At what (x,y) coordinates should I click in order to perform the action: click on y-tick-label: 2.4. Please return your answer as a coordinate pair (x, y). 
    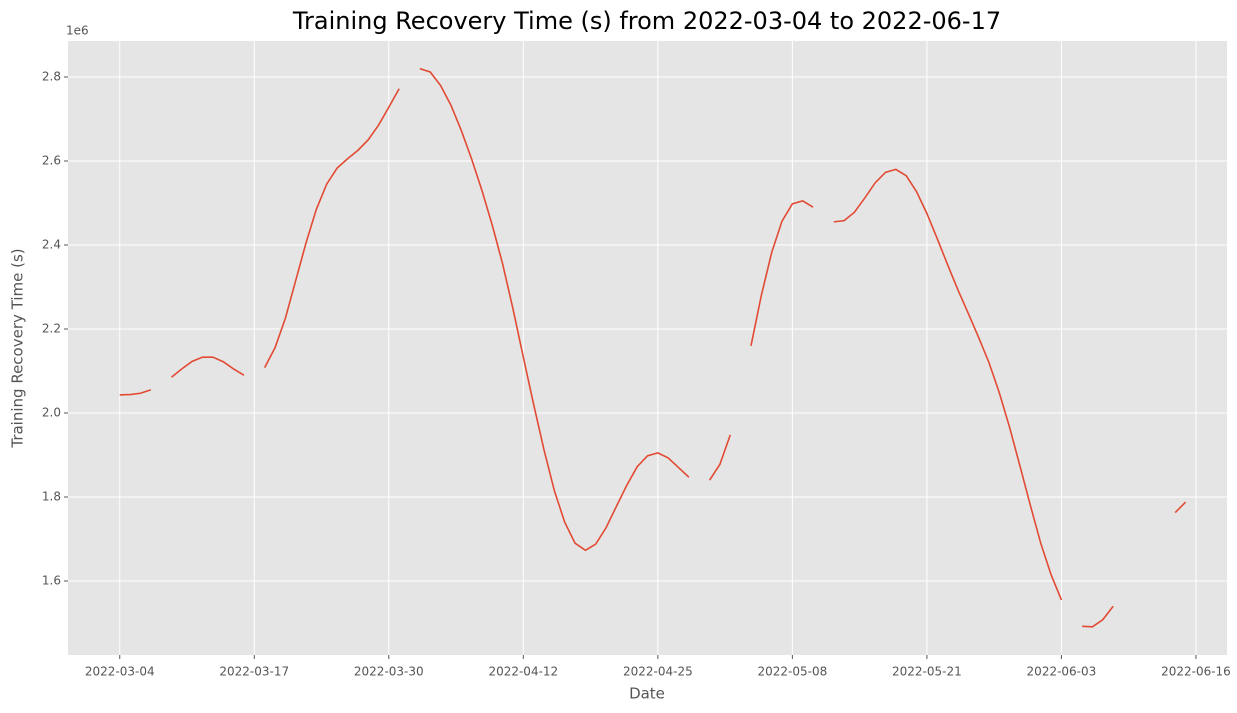
    Looking at the image, I should click on (51, 244).